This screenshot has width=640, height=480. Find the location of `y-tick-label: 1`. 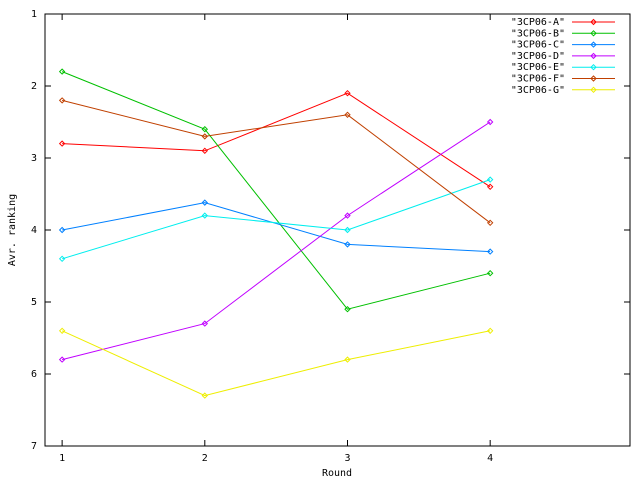

y-tick-label: 1 is located at coordinates (34, 14).